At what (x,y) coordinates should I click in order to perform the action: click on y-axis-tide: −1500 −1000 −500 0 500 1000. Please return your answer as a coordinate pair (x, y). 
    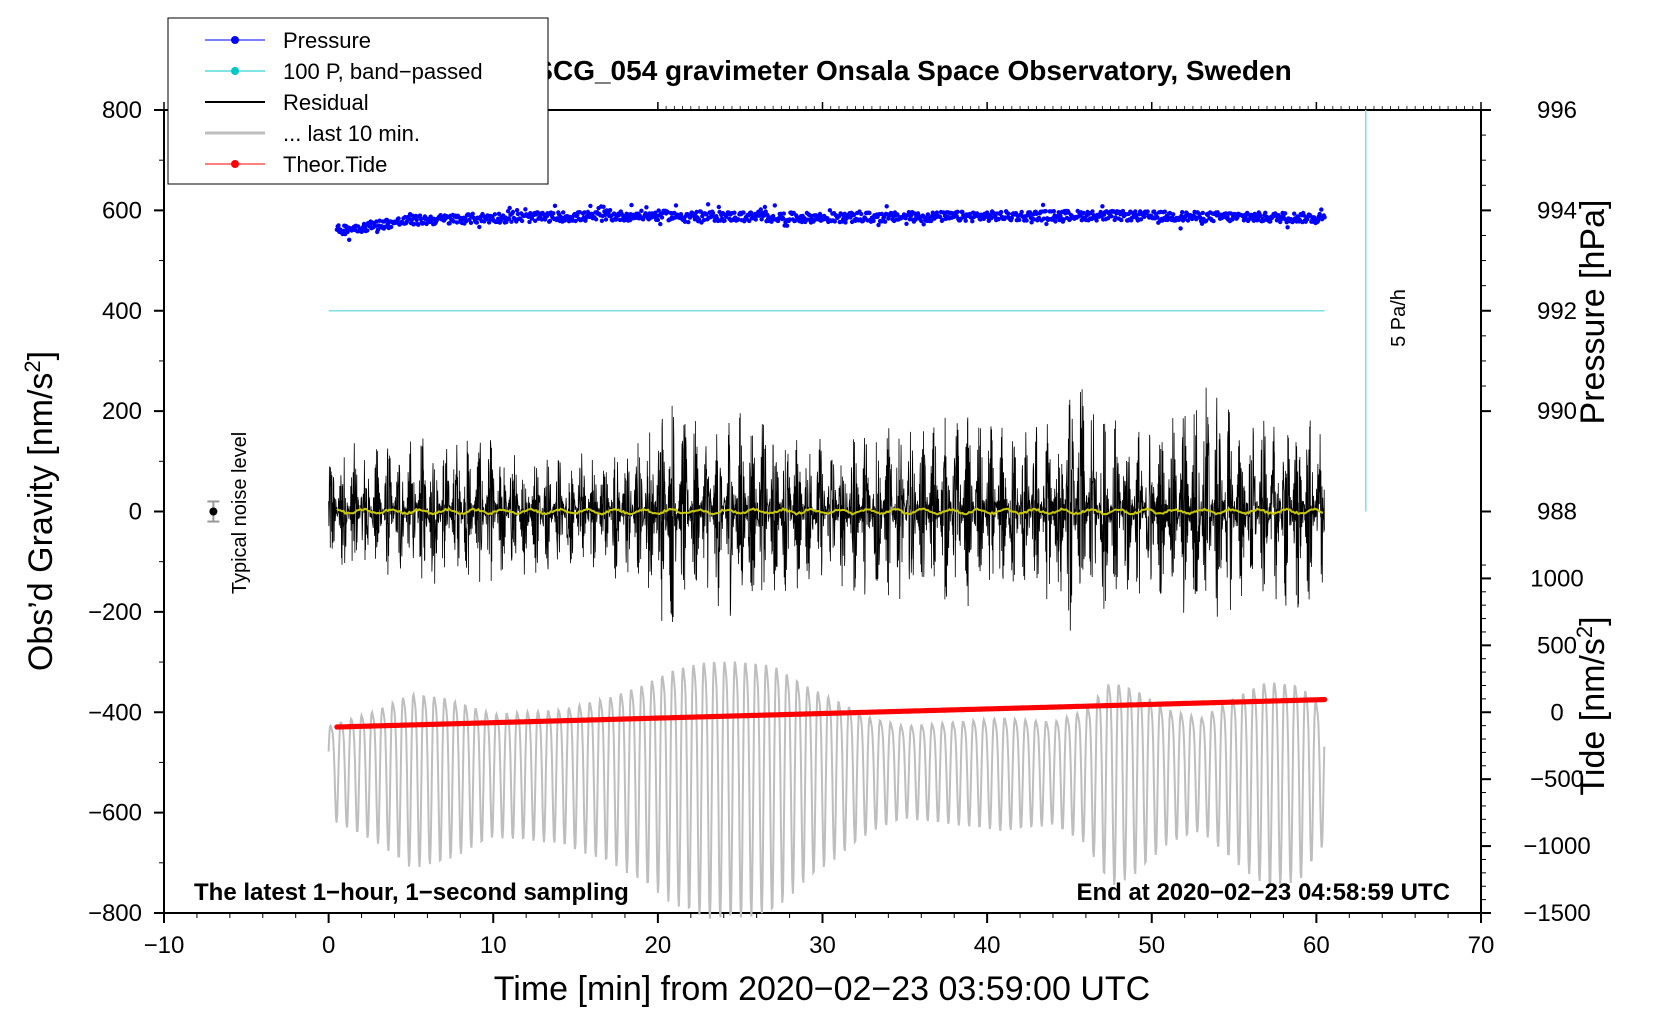
    Looking at the image, I should click on (1536, 745).